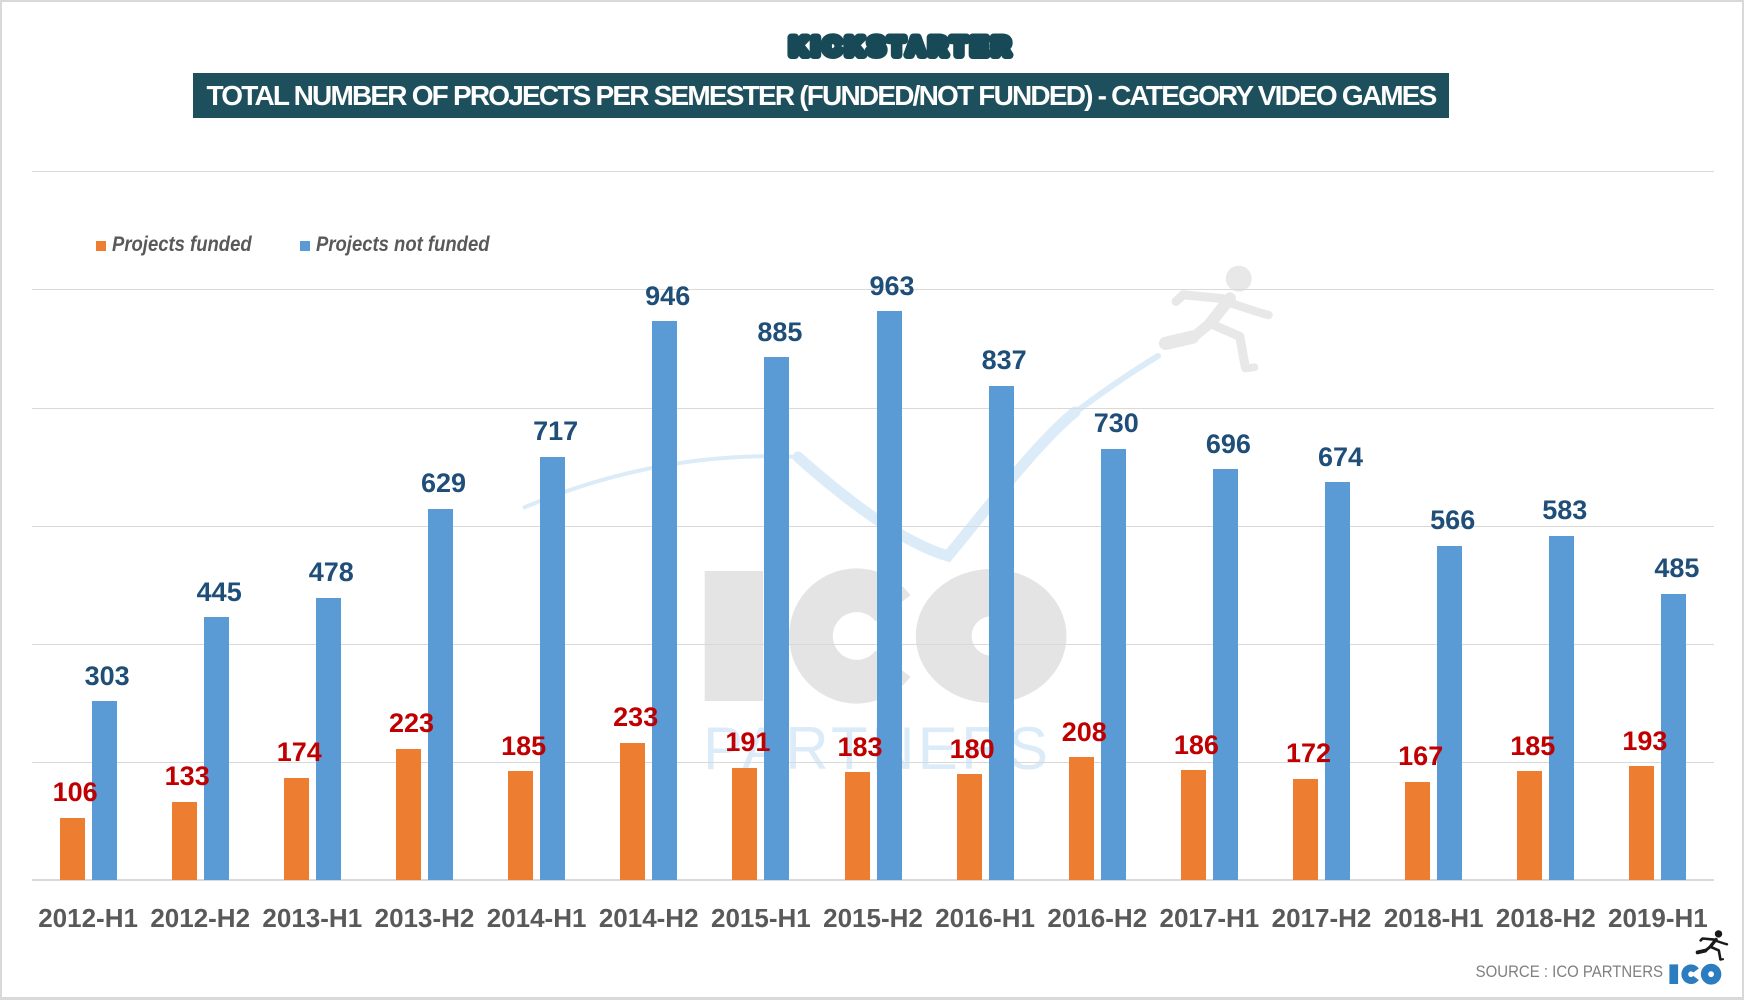 The image size is (1744, 1000). What do you see at coordinates (902, 47) in the screenshot?
I see `svg-text: KICKSTARTER` at bounding box center [902, 47].